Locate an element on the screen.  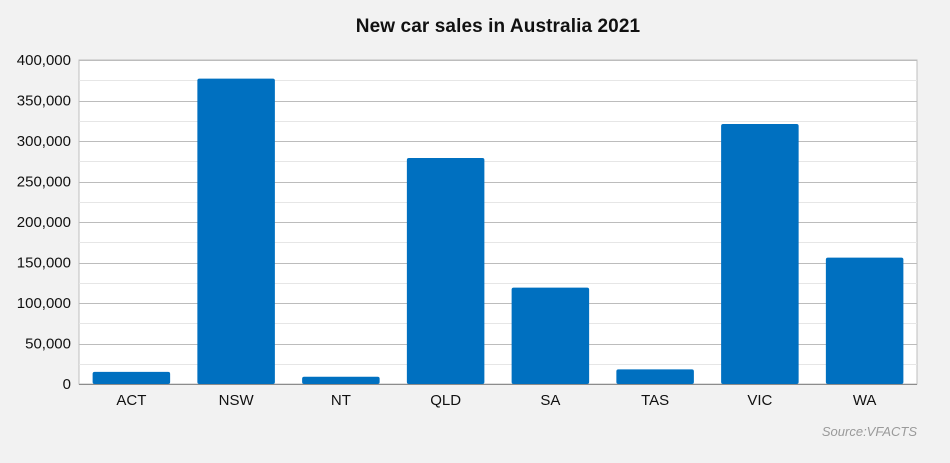
y-tick-label: 50,000 is located at coordinates (48, 344).